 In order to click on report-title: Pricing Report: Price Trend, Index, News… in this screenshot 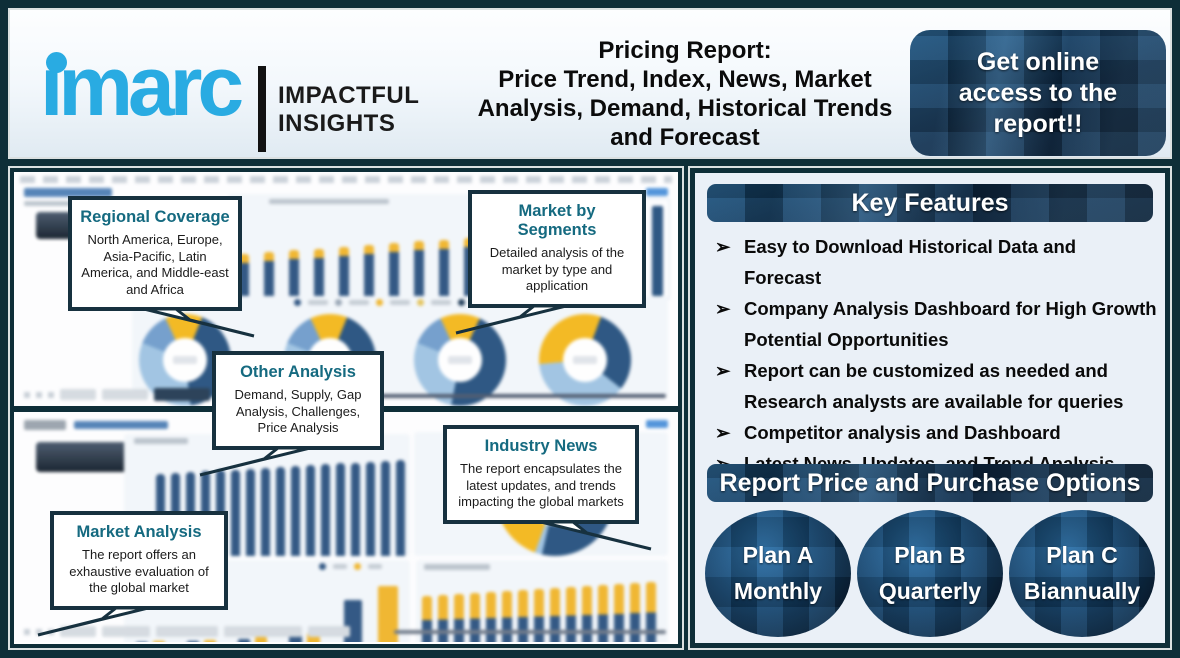, I will do `click(685, 94)`.